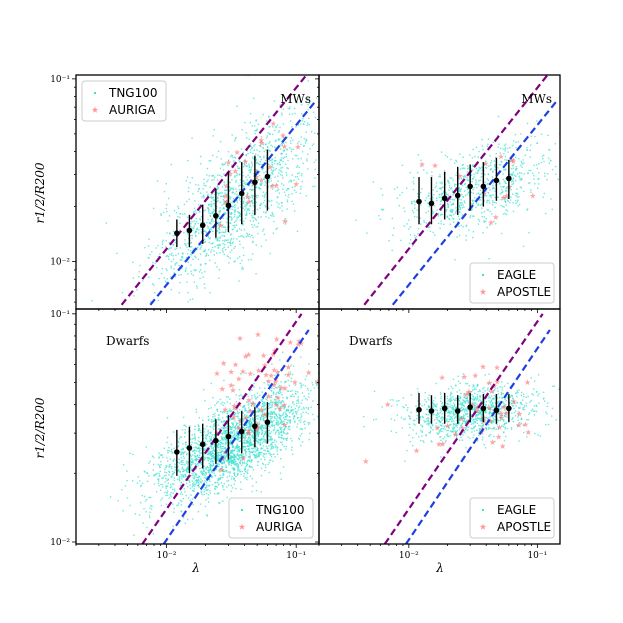 This screenshot has width=623, height=623. Describe the element at coordinates (60, 80) in the screenshot. I see `y-tick-label: 10⁻¹` at that location.